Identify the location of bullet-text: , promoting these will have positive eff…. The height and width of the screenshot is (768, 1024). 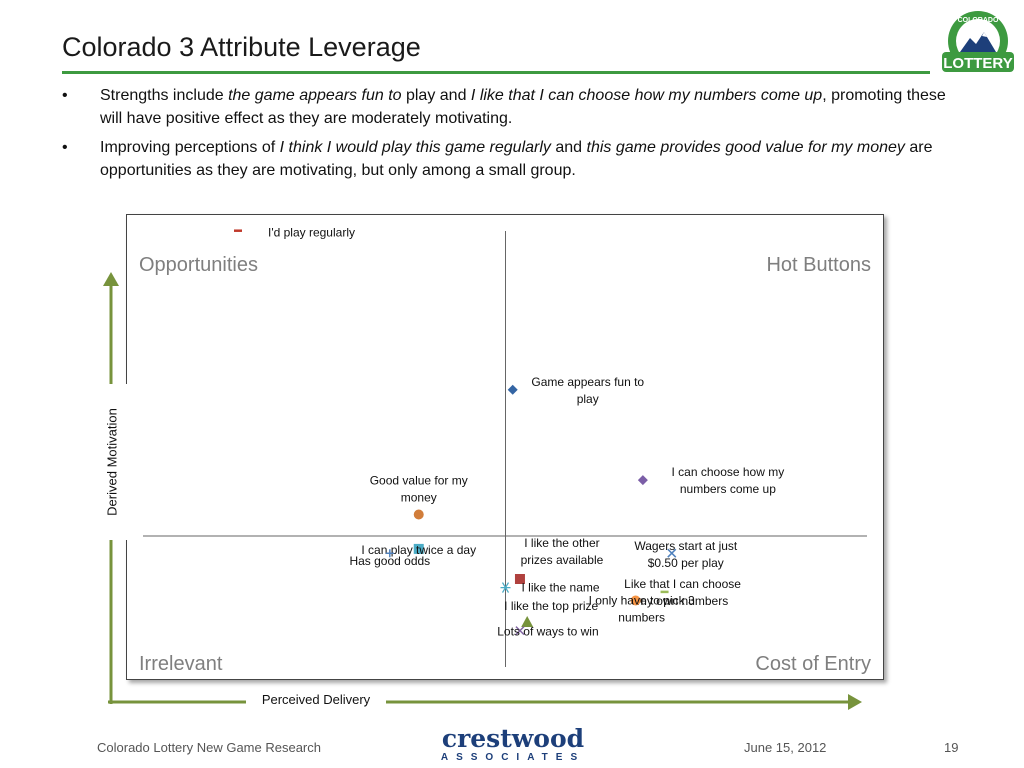
(523, 107).